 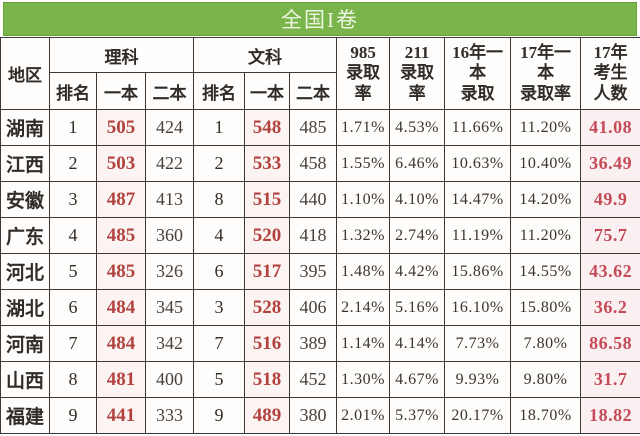 What do you see at coordinates (219, 271) in the screenshot?
I see `arts-rank-cell: 6` at bounding box center [219, 271].